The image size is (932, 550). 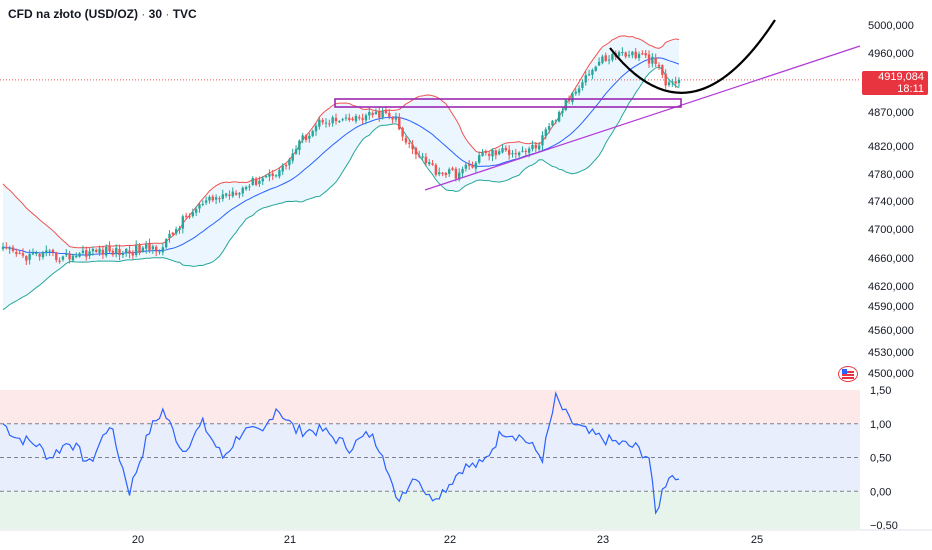 I want to click on price-tick-label: 4740,000, so click(x=891, y=202).